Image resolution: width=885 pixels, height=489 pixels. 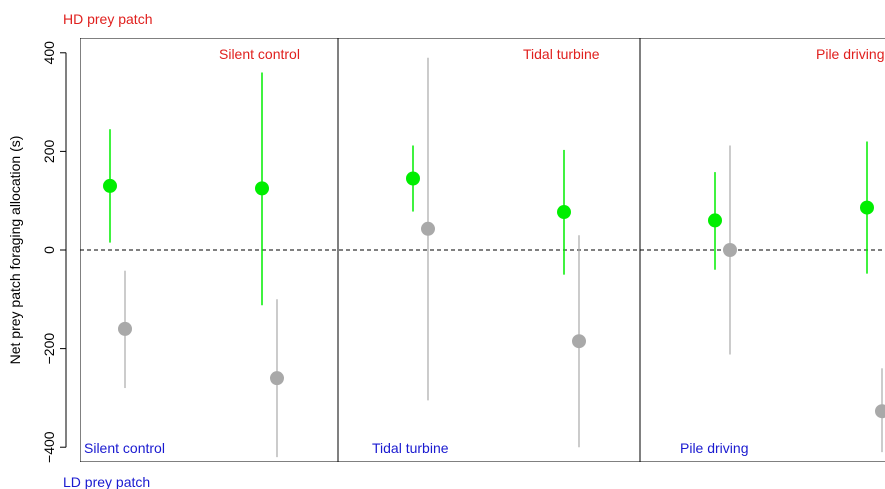 I want to click on y-axis-label: Net prey patch foraging allocation (s), so click(x=15, y=250).